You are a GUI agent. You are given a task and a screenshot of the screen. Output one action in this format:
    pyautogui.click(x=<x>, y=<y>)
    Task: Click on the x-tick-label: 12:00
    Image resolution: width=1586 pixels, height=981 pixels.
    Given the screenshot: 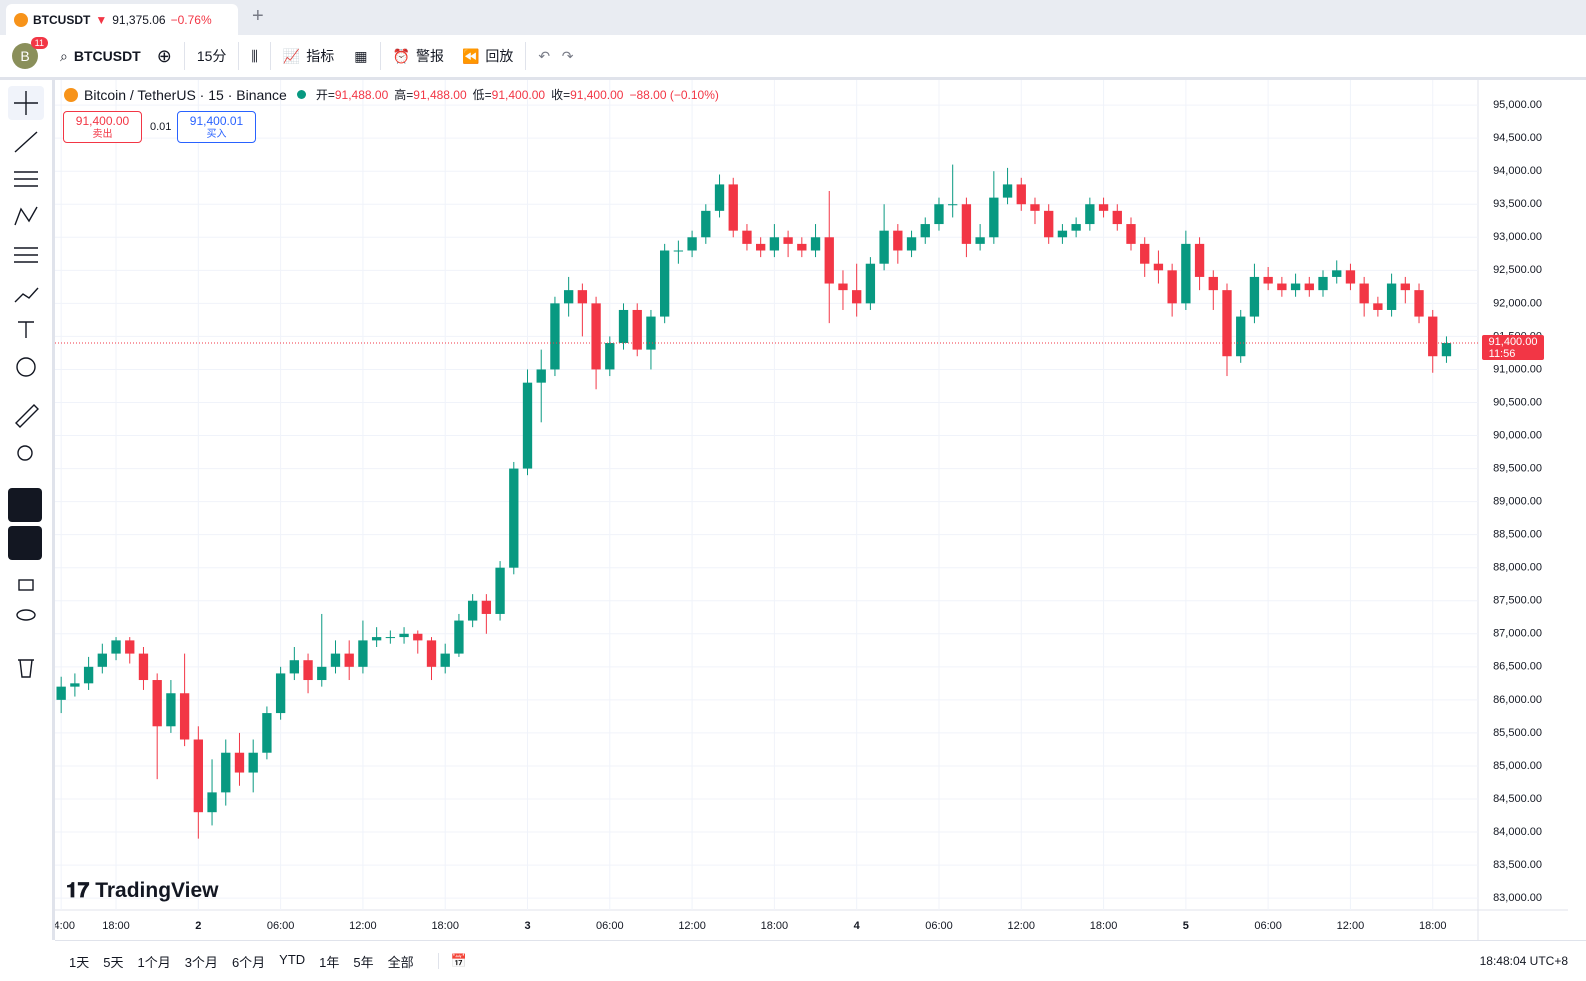 What is the action you would take?
    pyautogui.click(x=363, y=926)
    